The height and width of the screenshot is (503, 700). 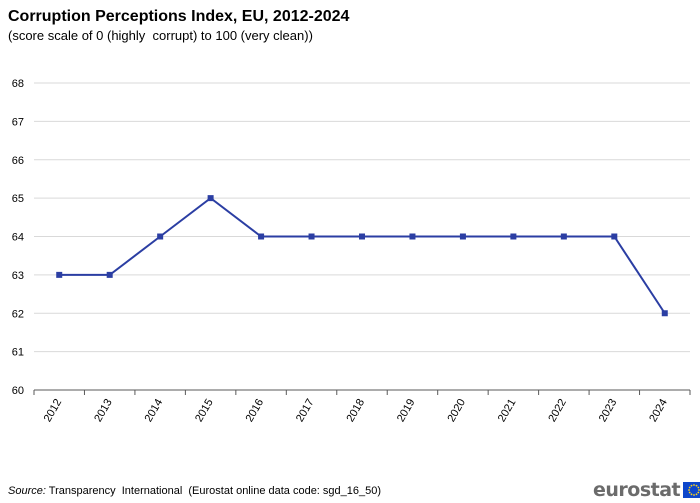 I want to click on y-tick-label: 63, so click(x=18, y=276).